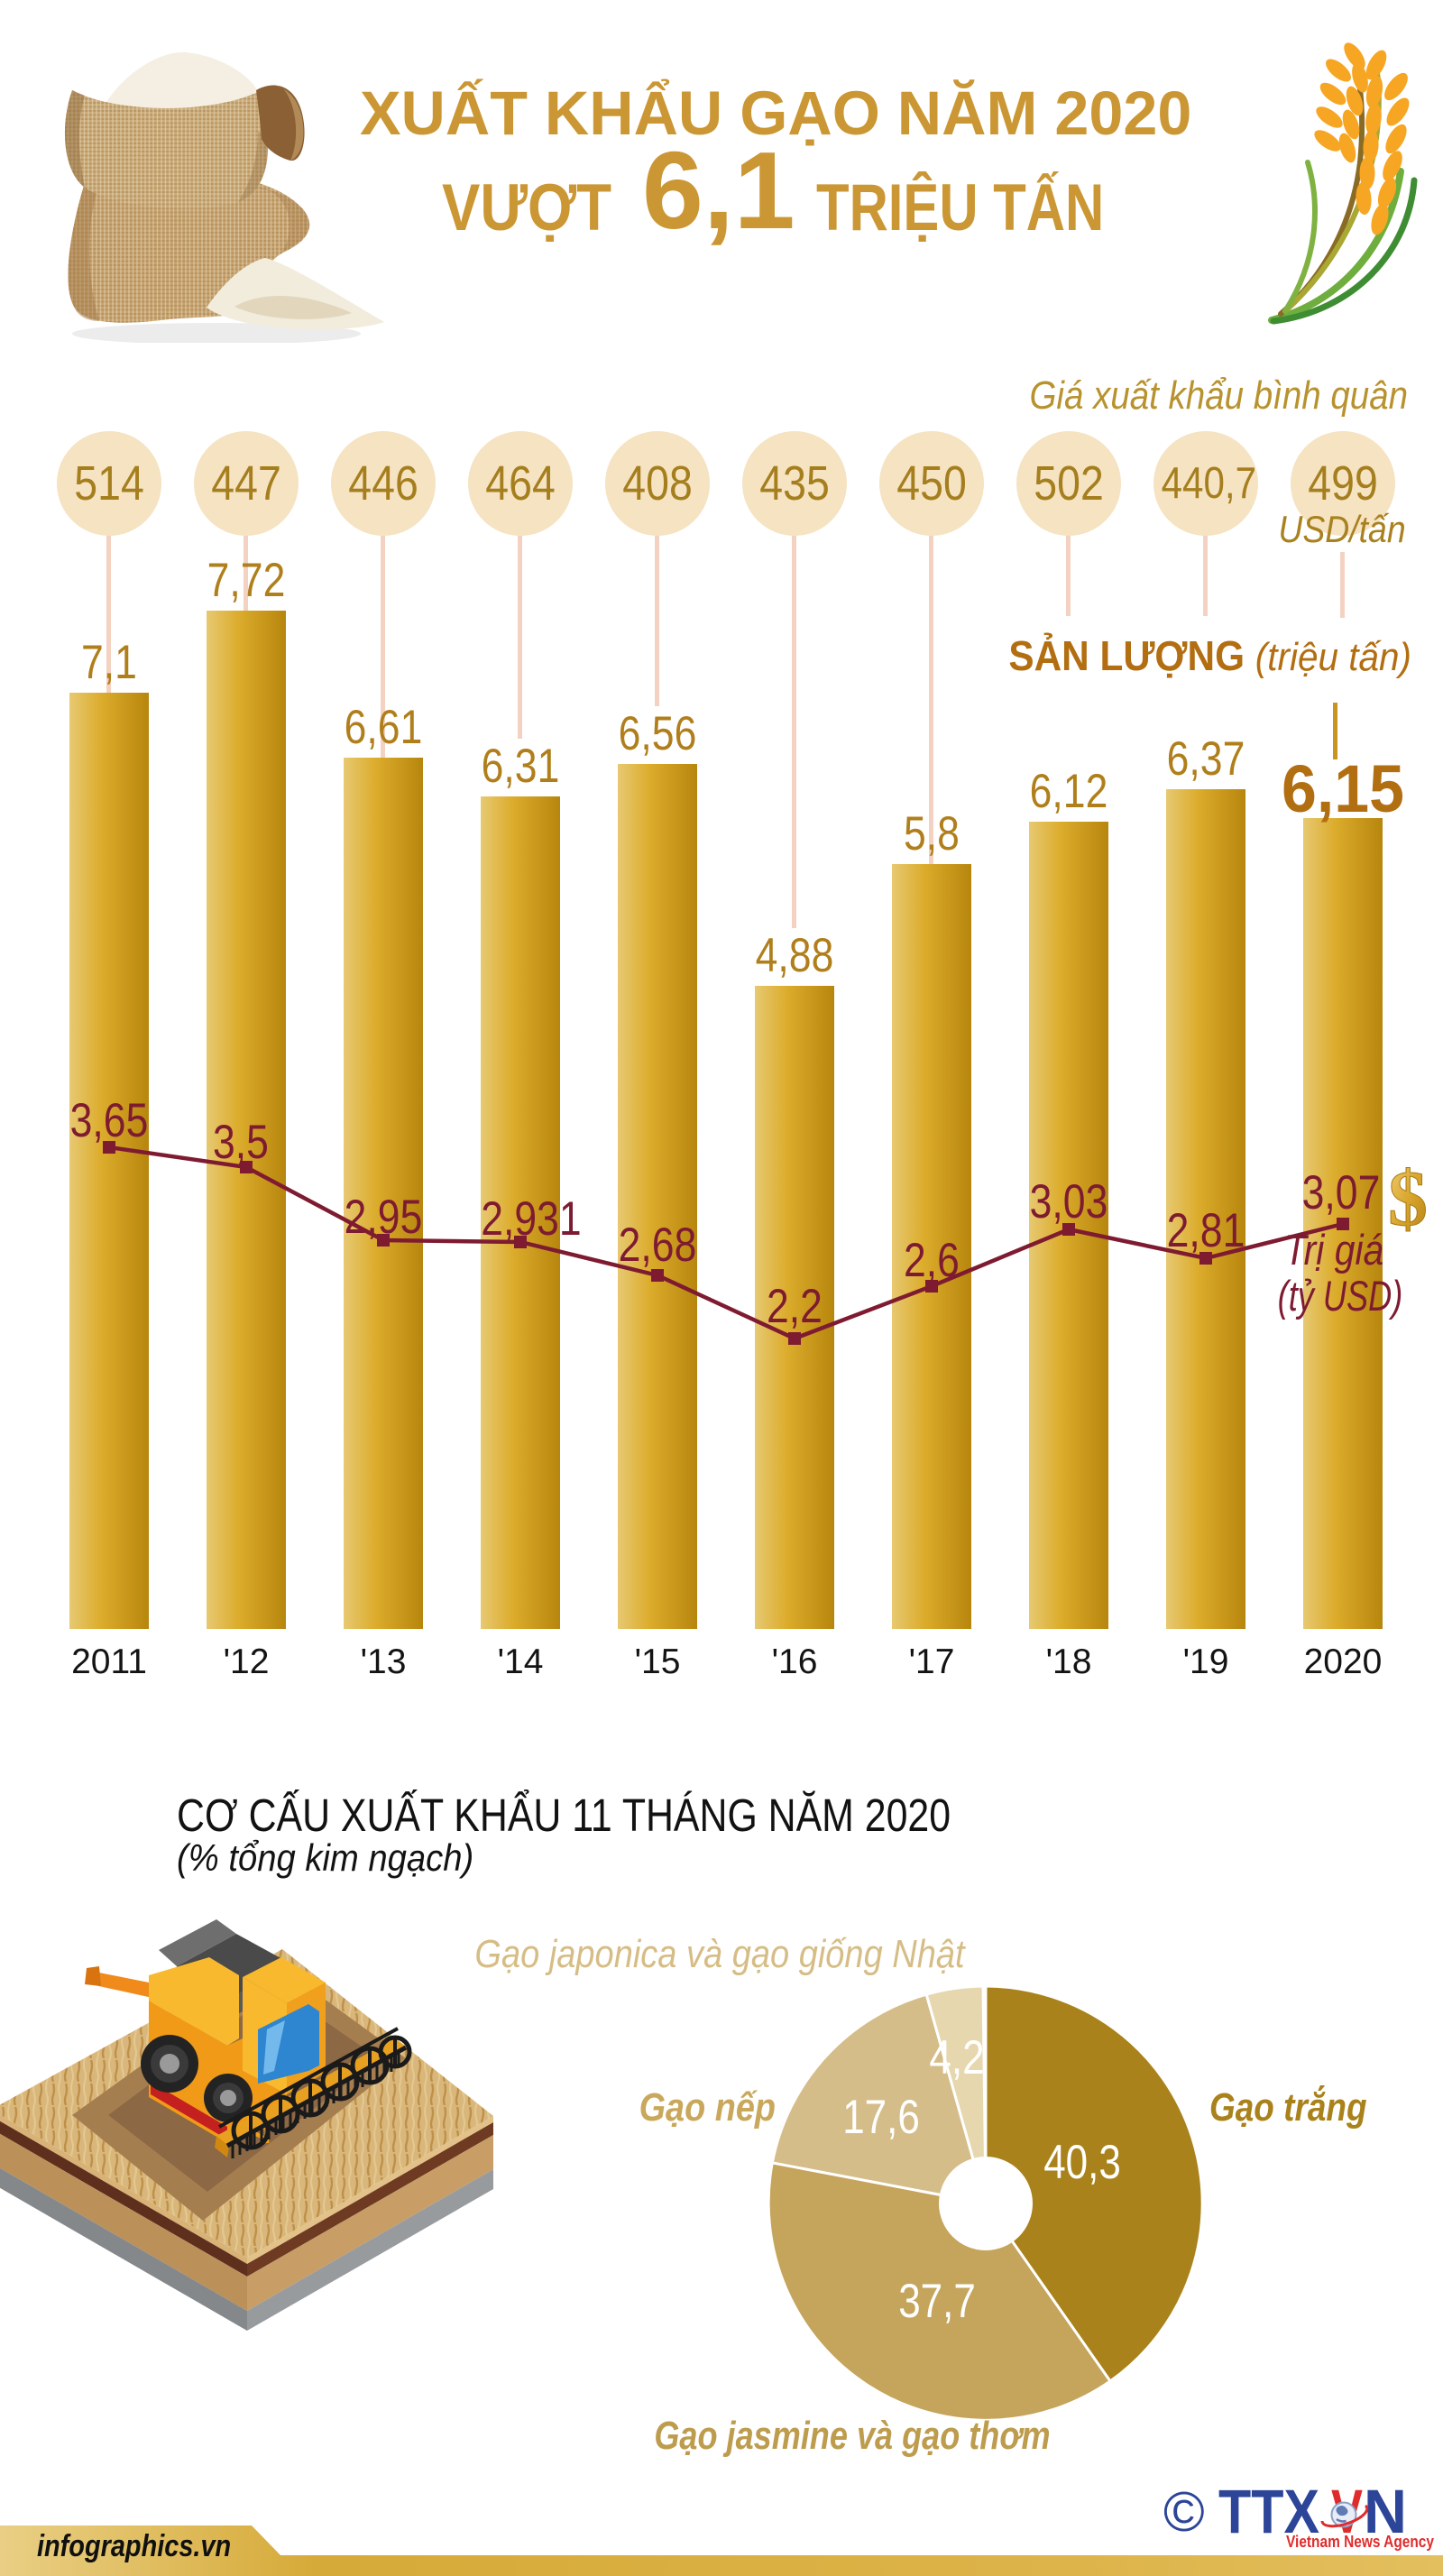 The image size is (1443, 2576). What do you see at coordinates (1268, 2512) in the screenshot?
I see `svg-text: TTX` at bounding box center [1268, 2512].